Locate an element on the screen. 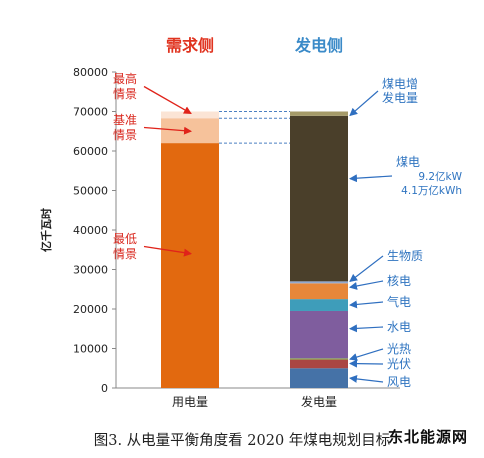  right-annotation-text: 发电量 is located at coordinates (400, 97).